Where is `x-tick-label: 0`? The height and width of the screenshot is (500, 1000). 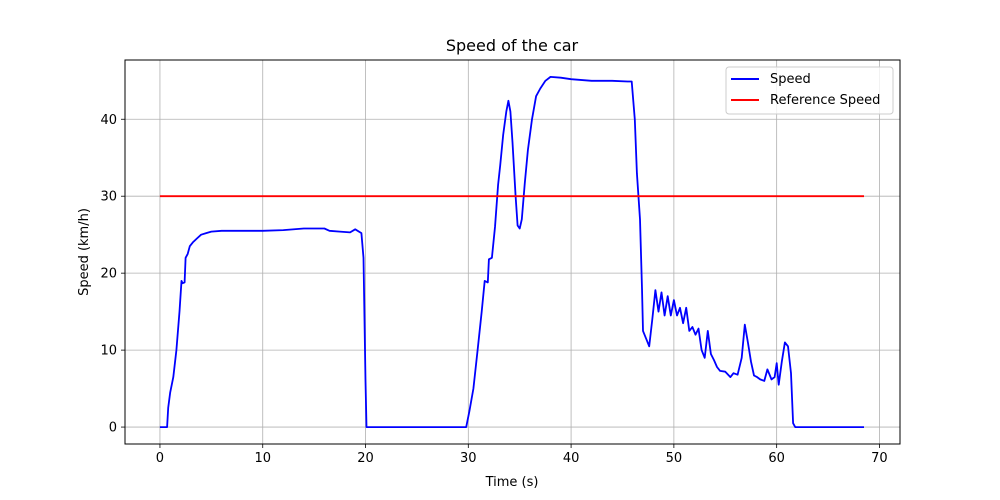 x-tick-label: 0 is located at coordinates (160, 458).